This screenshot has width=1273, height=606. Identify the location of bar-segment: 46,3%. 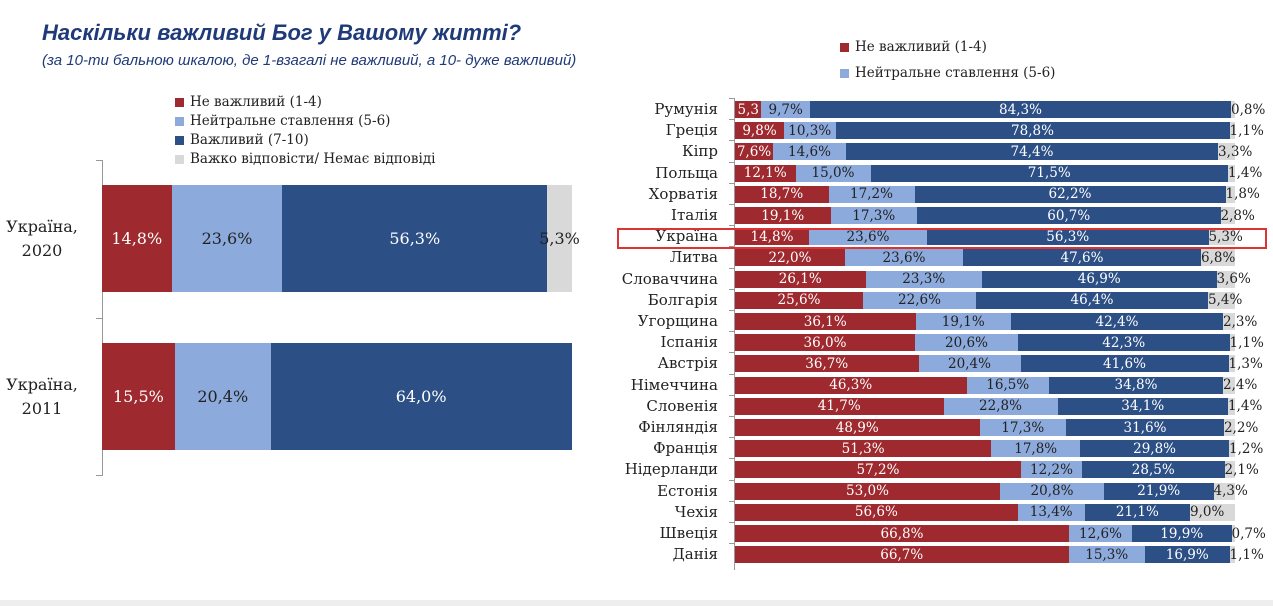
(851, 385).